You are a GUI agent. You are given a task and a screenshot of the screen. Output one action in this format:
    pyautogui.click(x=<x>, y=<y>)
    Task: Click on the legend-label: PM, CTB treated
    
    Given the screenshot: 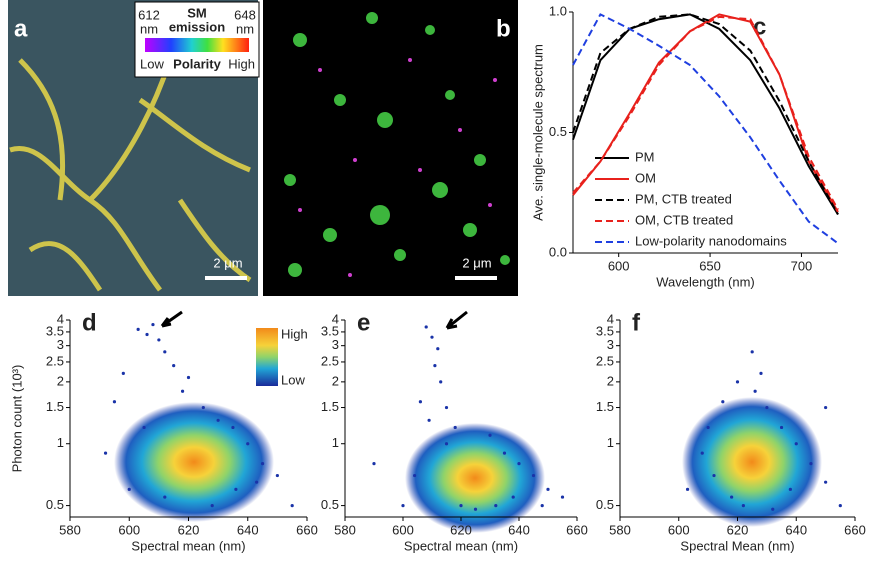 What is the action you would take?
    pyautogui.click(x=683, y=198)
    